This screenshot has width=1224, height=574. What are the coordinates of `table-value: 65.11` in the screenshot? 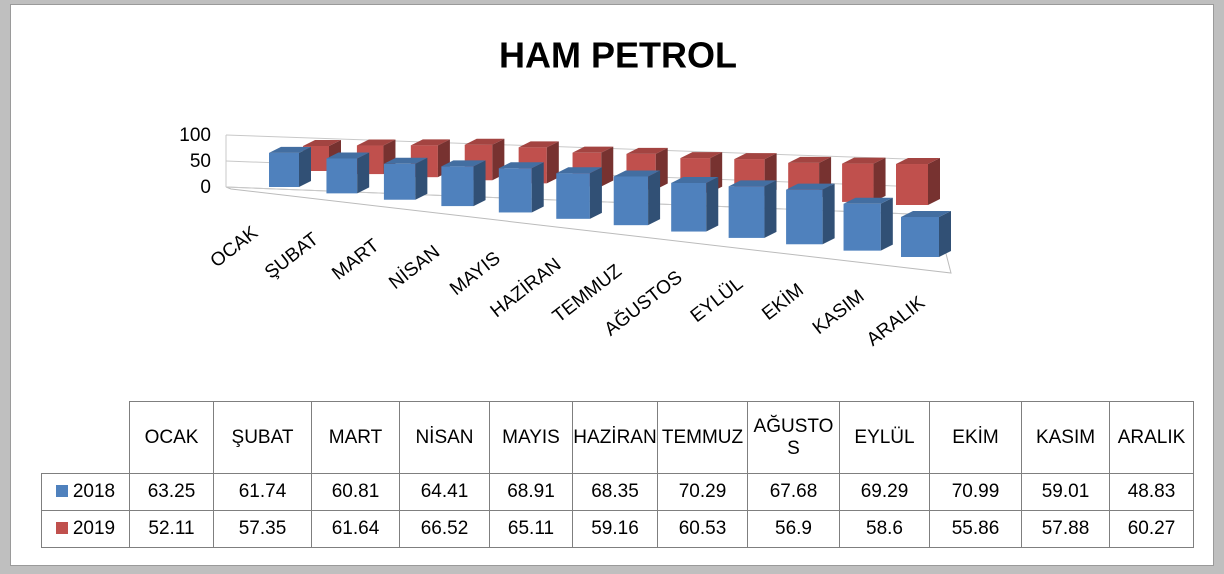 It's located at (531, 529).